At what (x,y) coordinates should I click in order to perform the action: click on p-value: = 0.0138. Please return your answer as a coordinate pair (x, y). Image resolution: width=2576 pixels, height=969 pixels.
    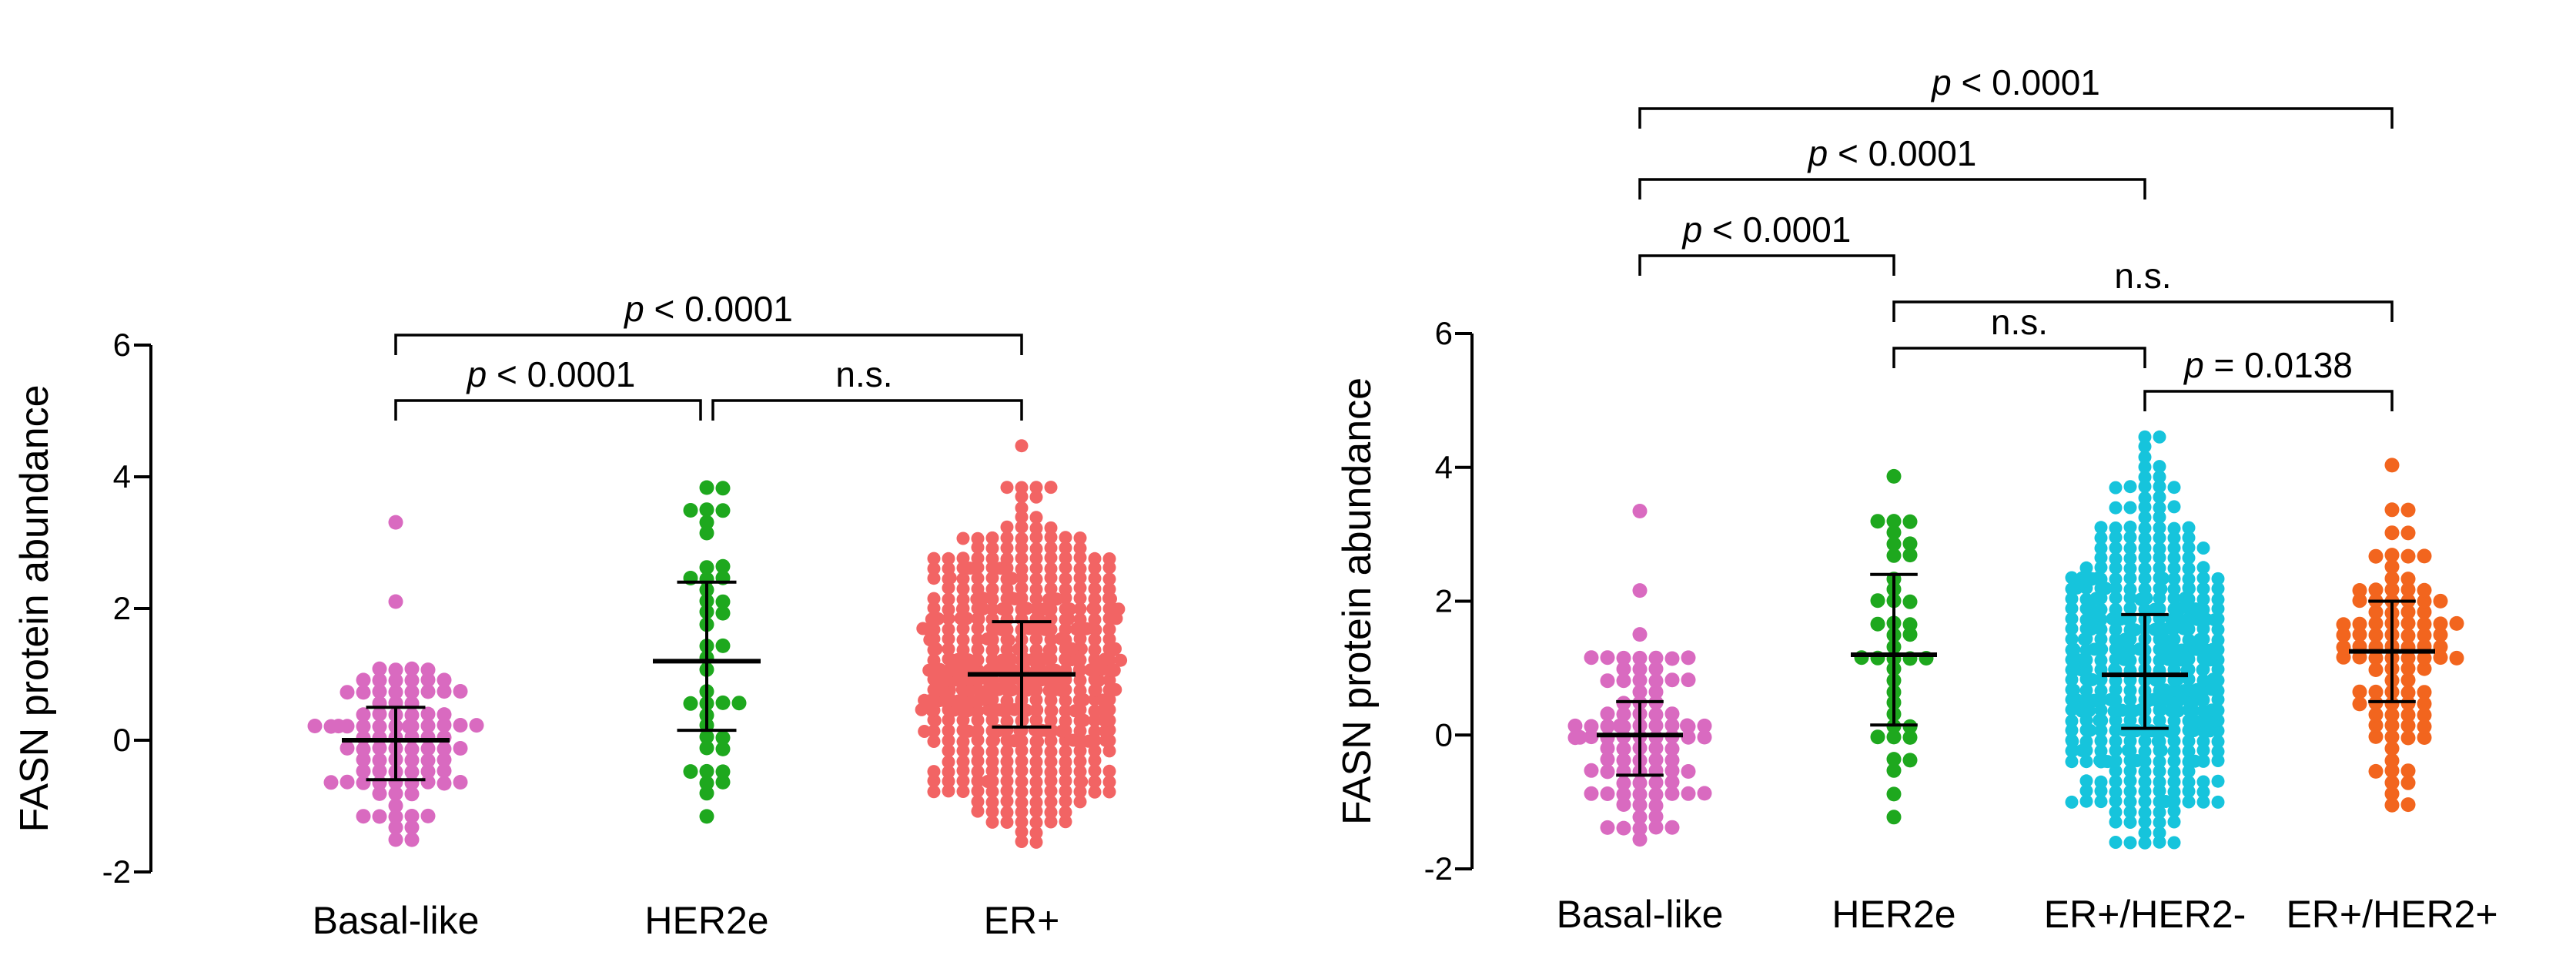
    Looking at the image, I should click on (2278, 365).